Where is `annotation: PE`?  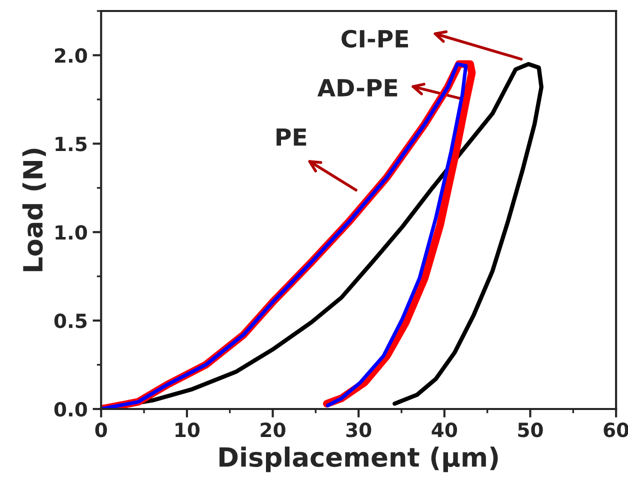 annotation: PE is located at coordinates (291, 137).